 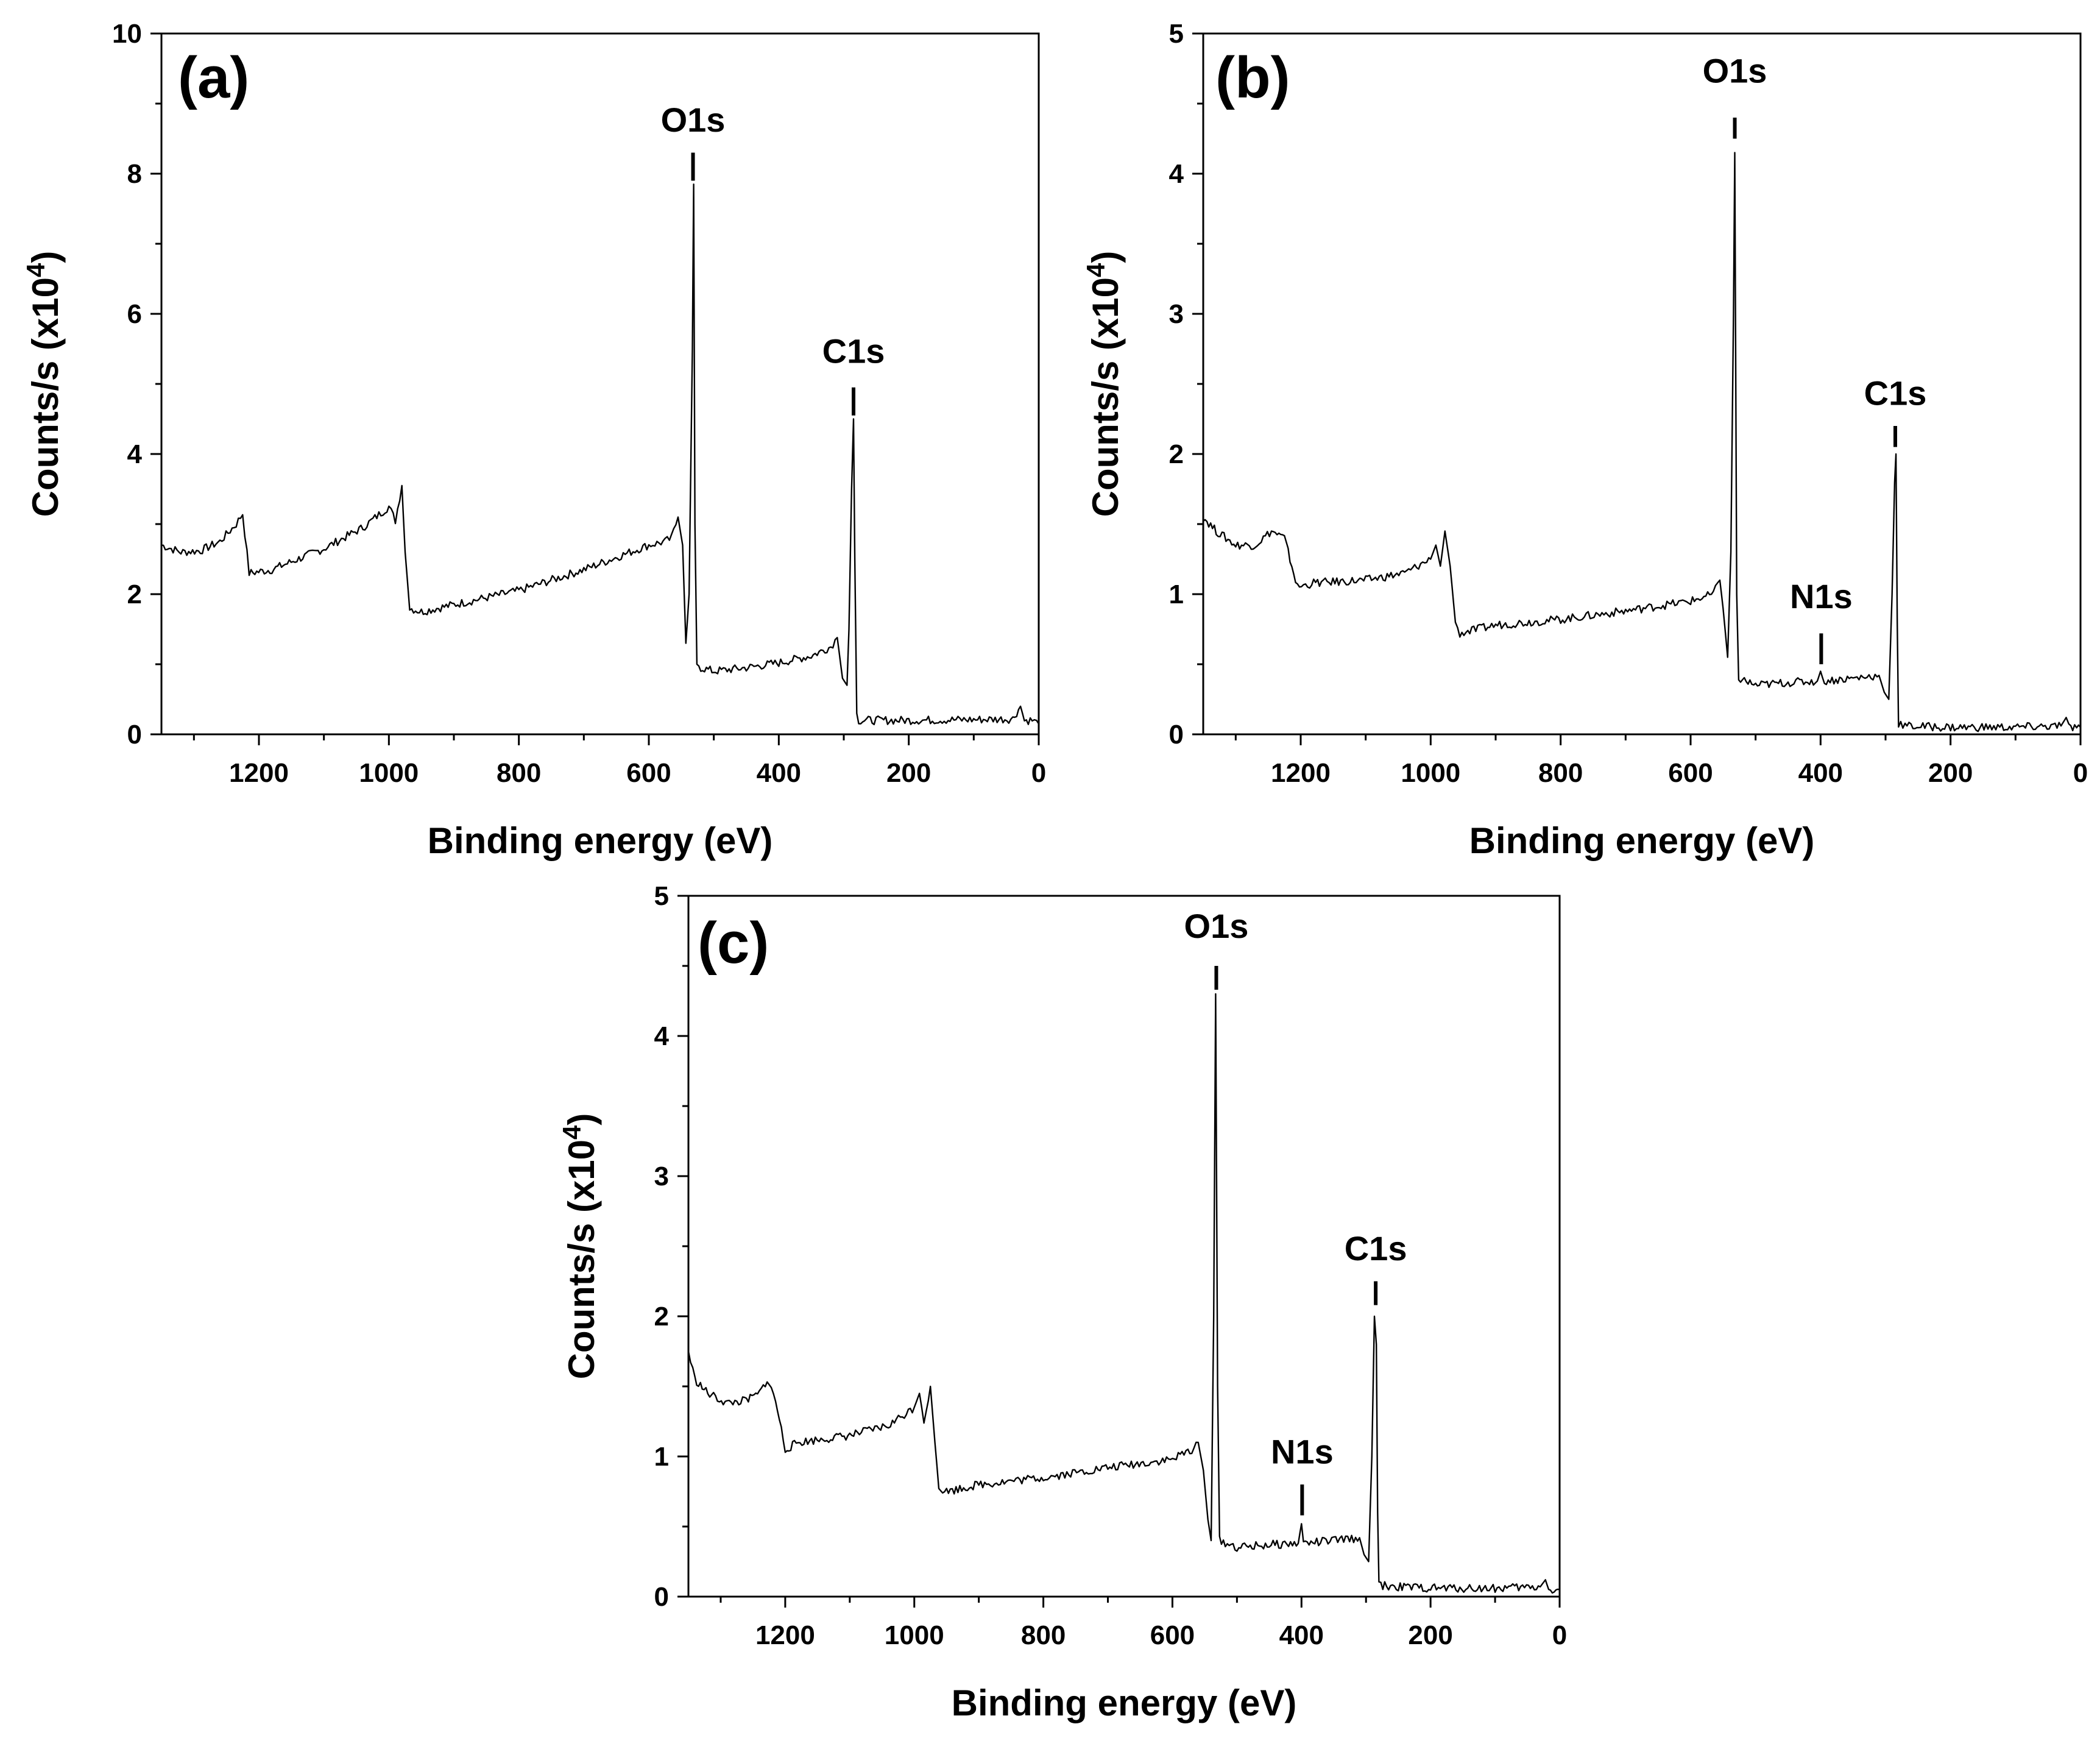 What do you see at coordinates (134, 174) in the screenshot?
I see `y-tick-label: 8` at bounding box center [134, 174].